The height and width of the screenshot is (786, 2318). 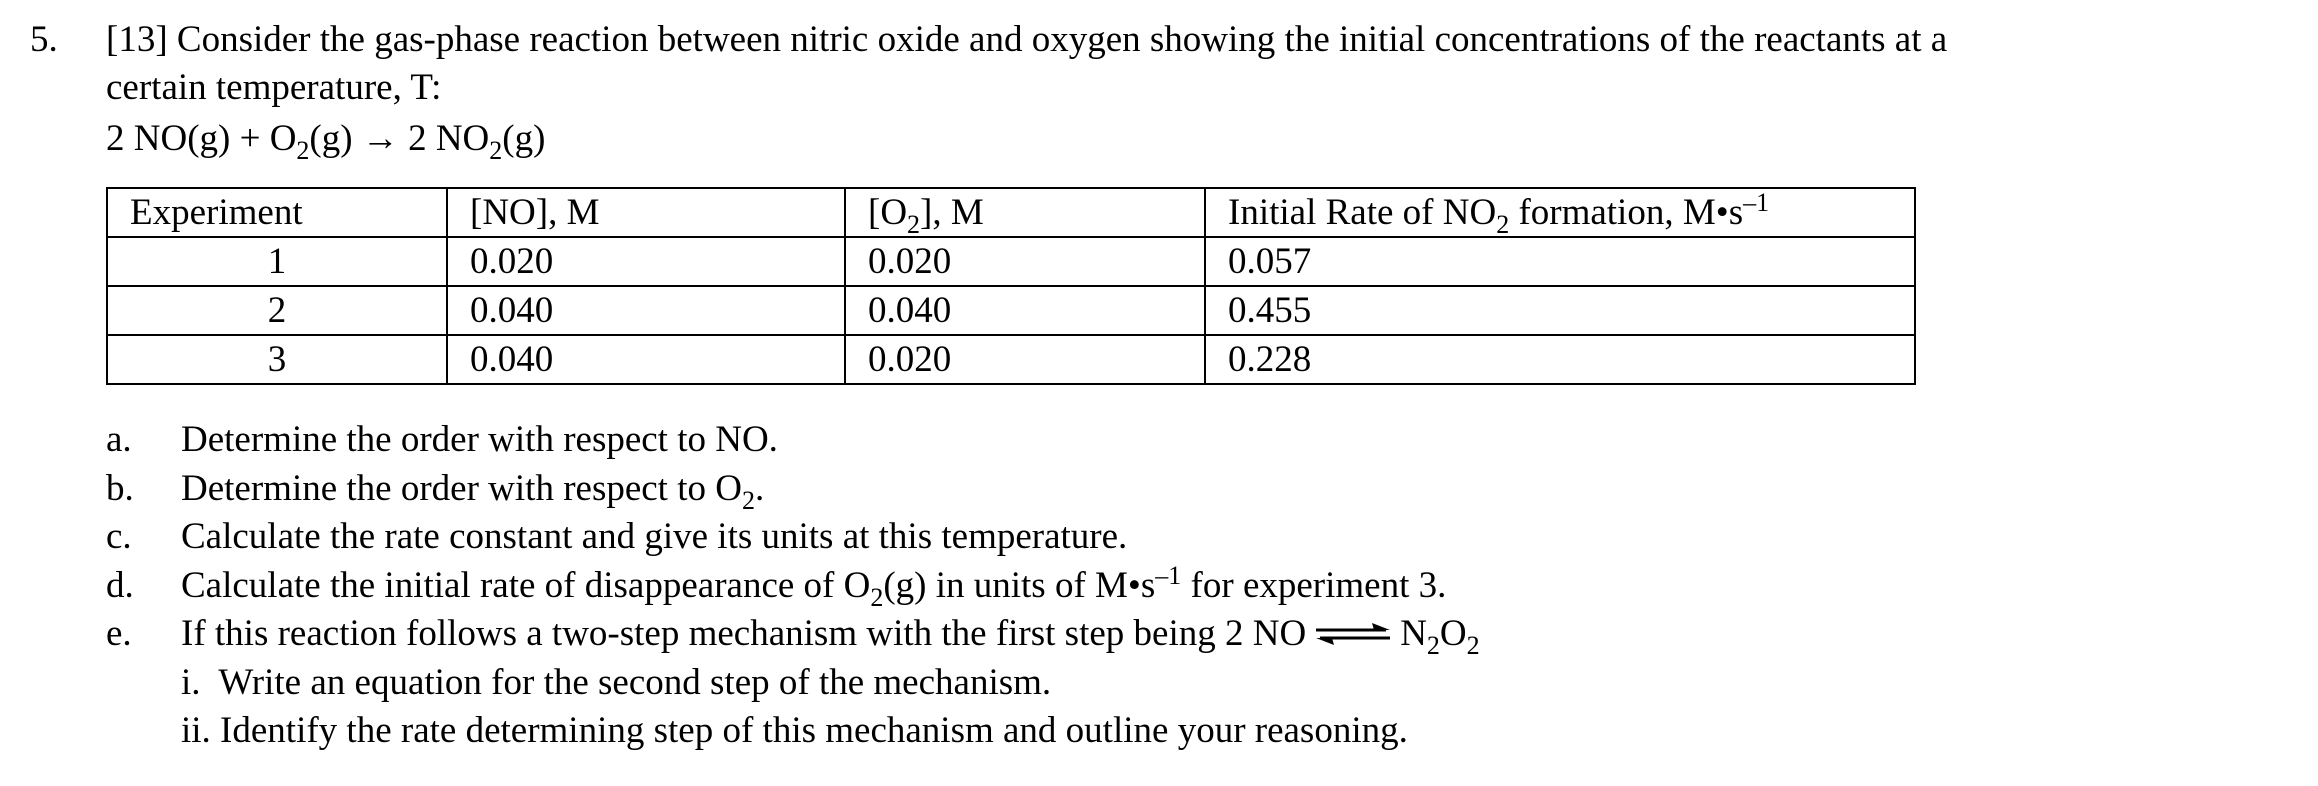 What do you see at coordinates (274, 87) in the screenshot?
I see `stem-line-2: certain temperature, T:` at bounding box center [274, 87].